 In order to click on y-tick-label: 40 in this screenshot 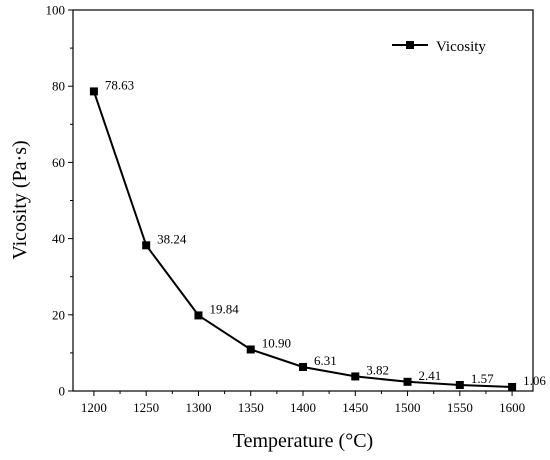, I will do `click(58, 238)`.